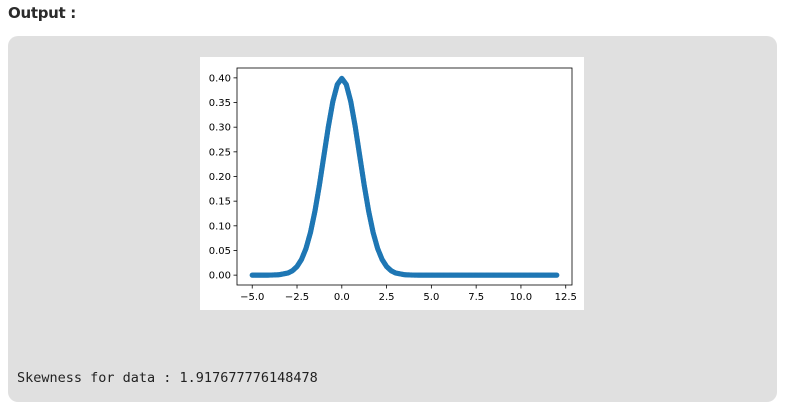 This screenshot has width=789, height=418. I want to click on x-tick-label: 12.5, so click(566, 297).